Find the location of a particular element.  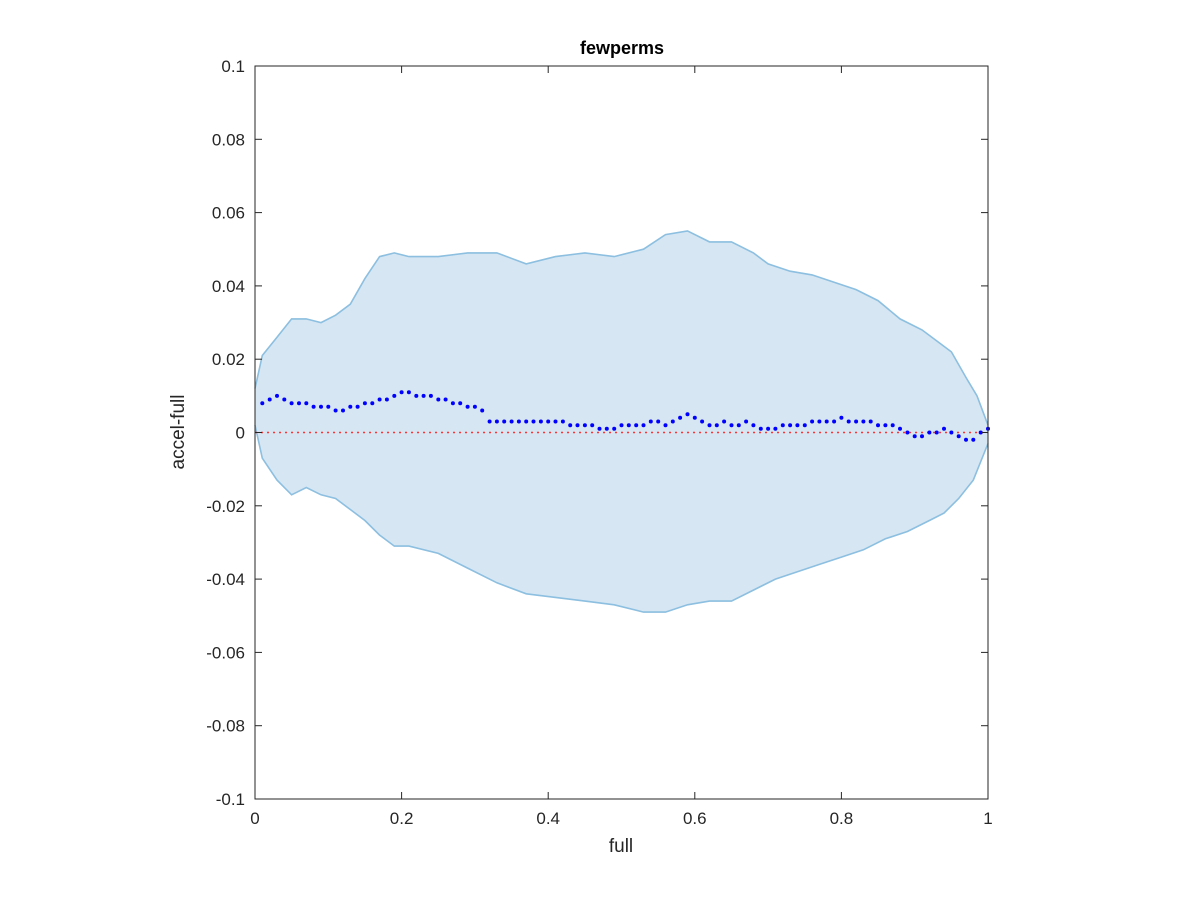

y-tick-label: 0.04 is located at coordinates (228, 286).